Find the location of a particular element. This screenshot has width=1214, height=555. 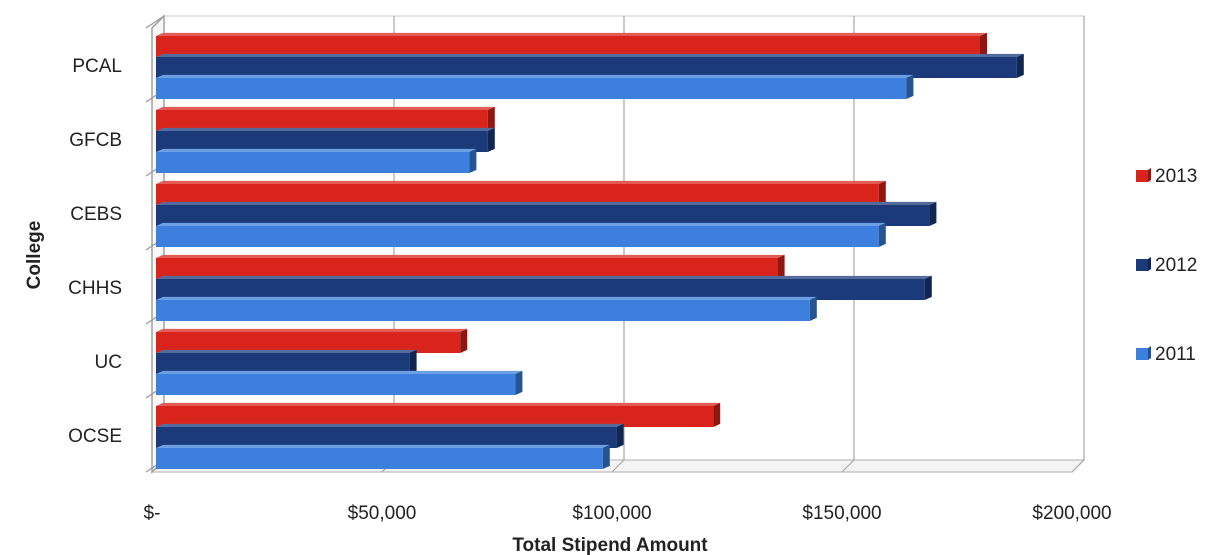

bar-ocse-2011 is located at coordinates (383, 456).